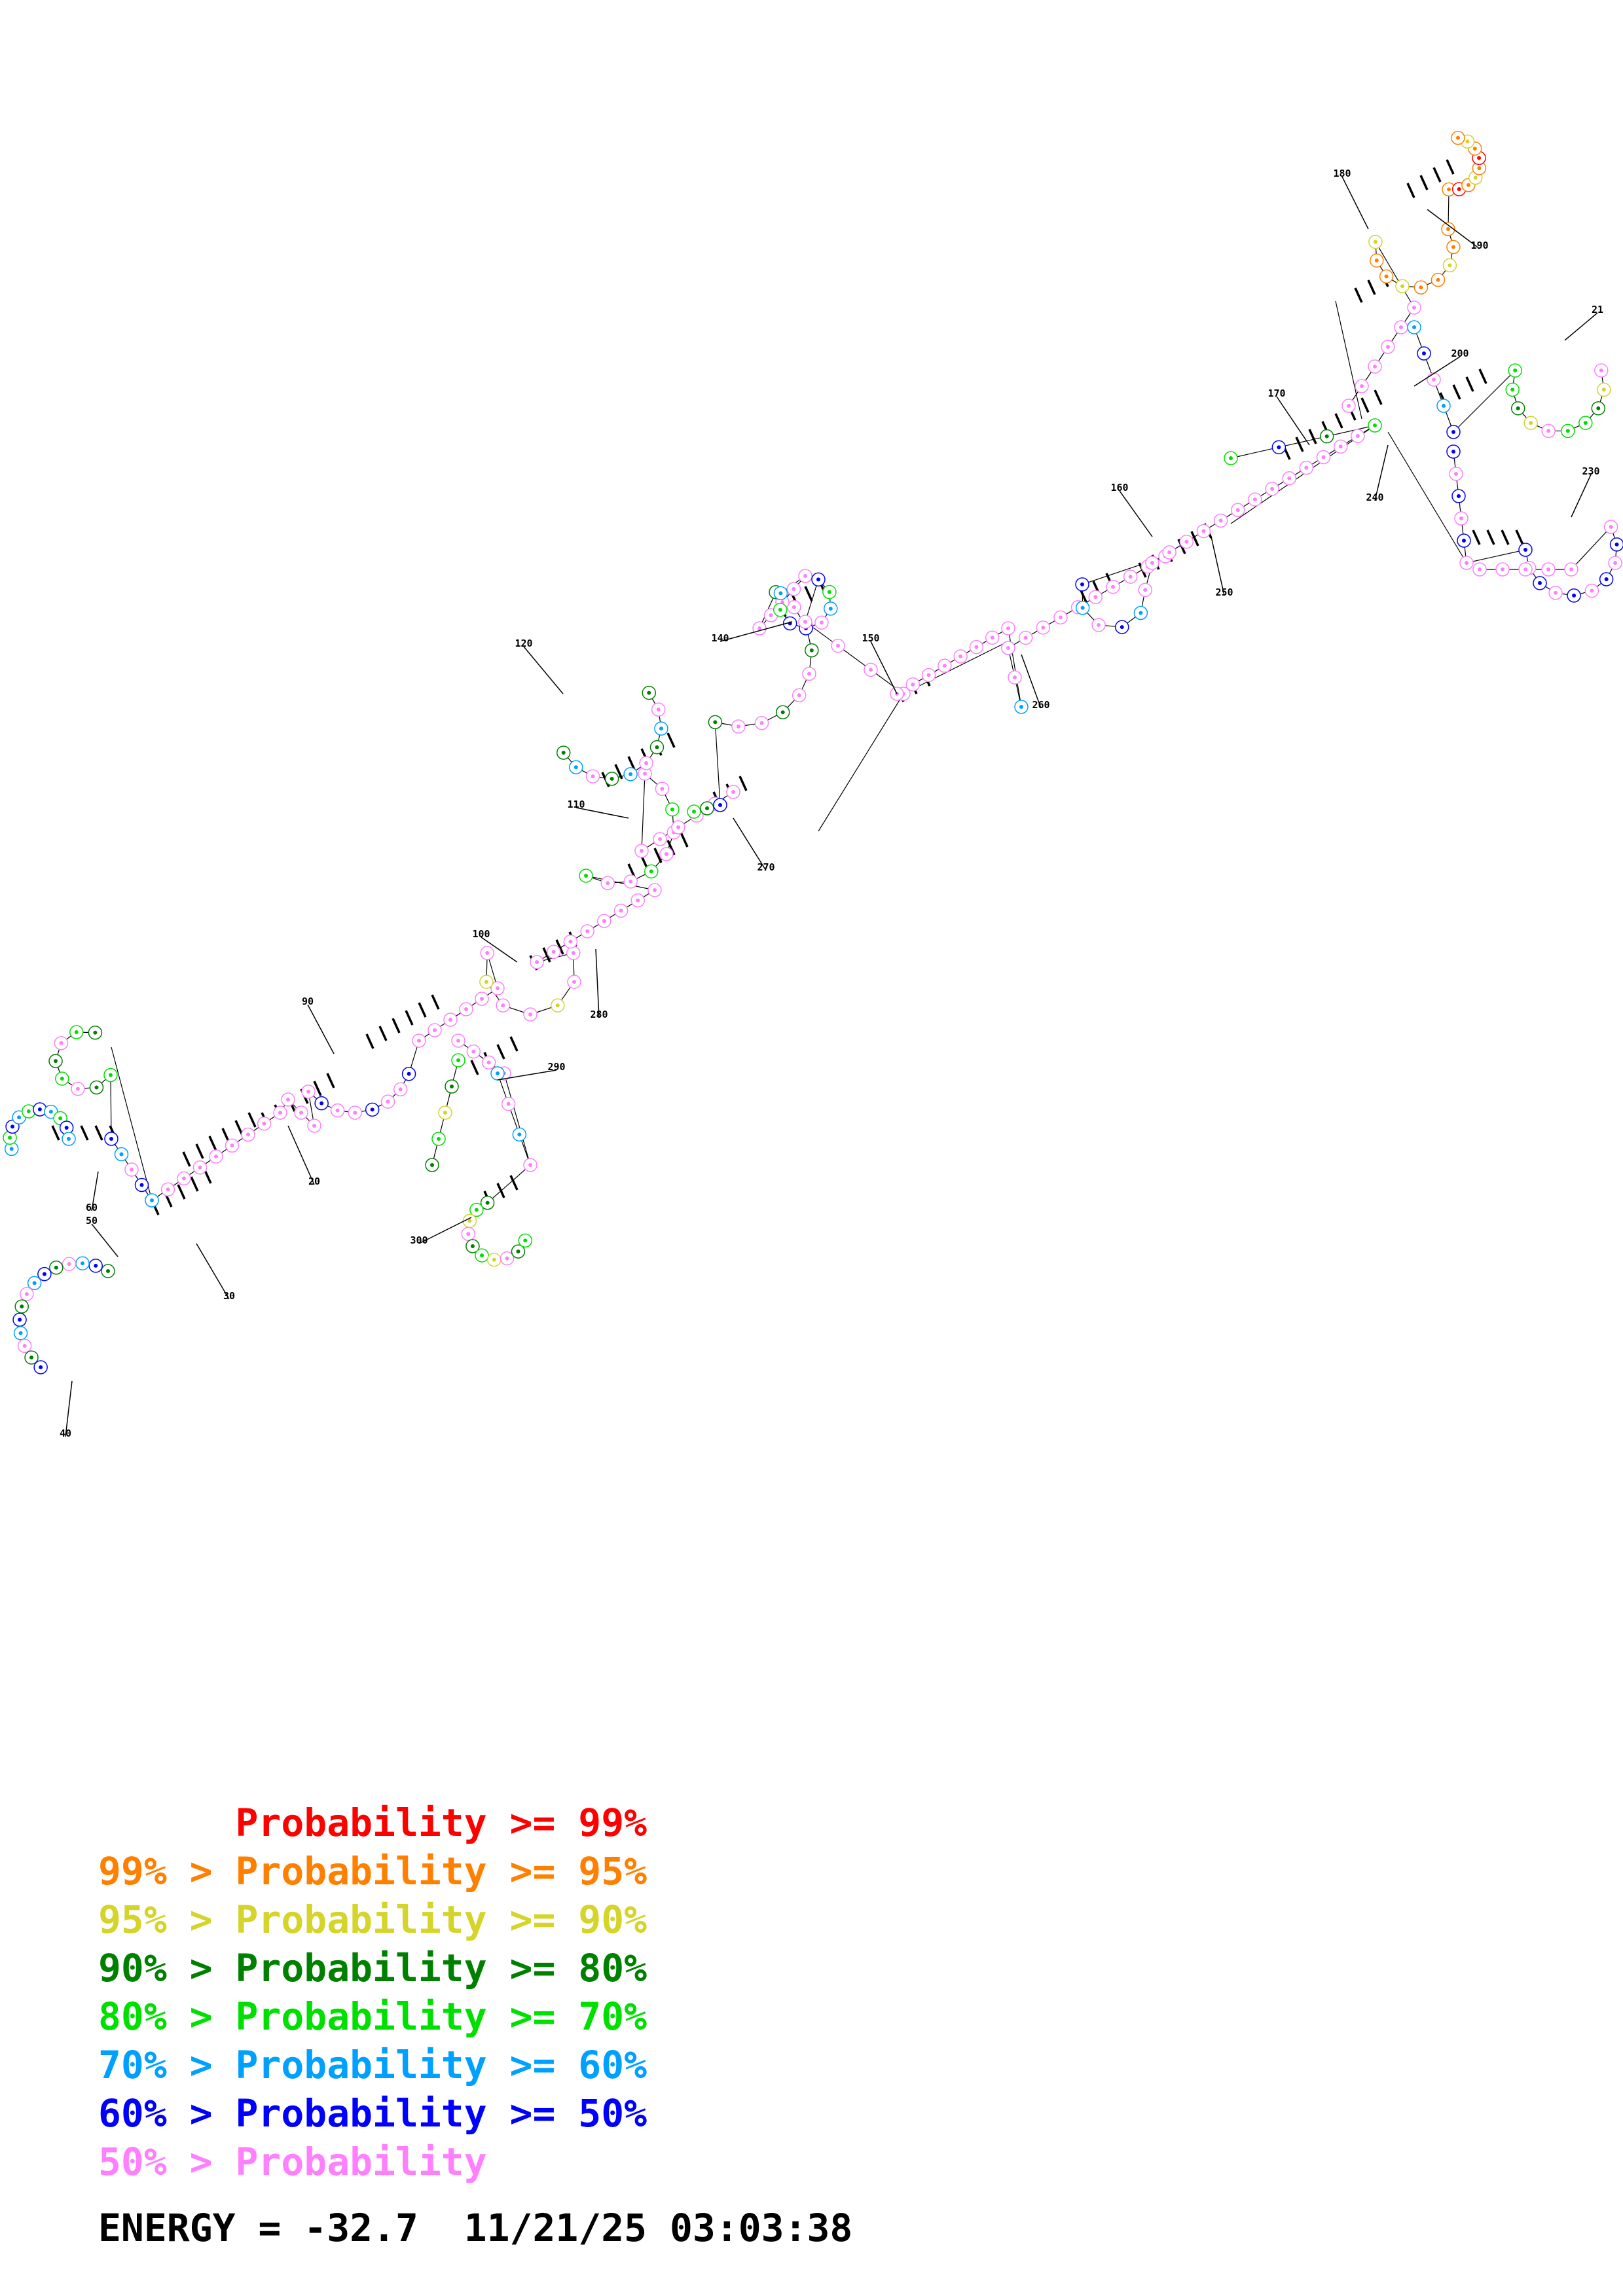 This screenshot has width=1623, height=2296. What do you see at coordinates (441, 2016) in the screenshot?
I see `legend-text: Probability >= 70%` at bounding box center [441, 2016].